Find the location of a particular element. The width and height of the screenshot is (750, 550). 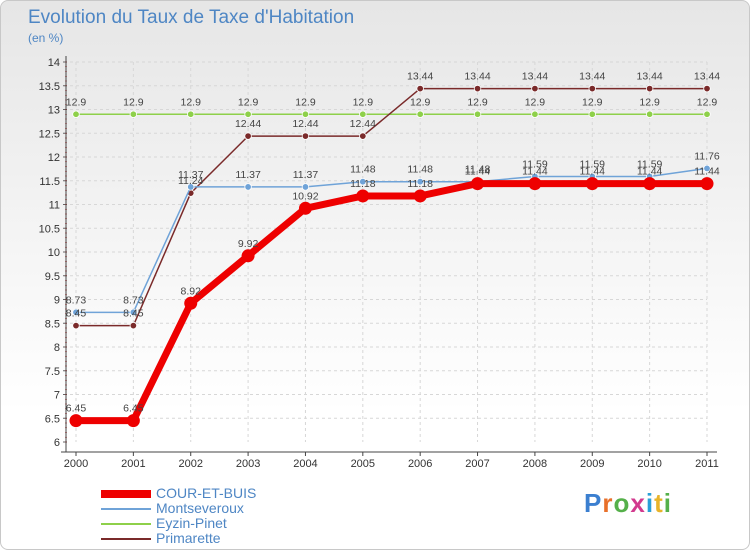

data-label-montseveroux: 8.73 is located at coordinates (133, 300).